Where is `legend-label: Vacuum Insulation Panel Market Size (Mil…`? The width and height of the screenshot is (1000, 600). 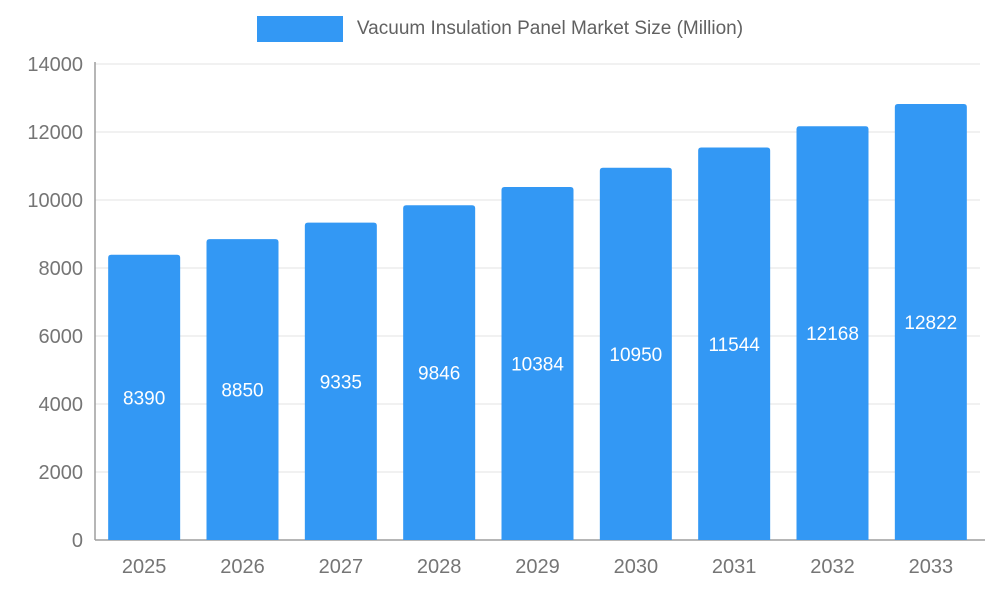 legend-label: Vacuum Insulation Panel Market Size (Mil… is located at coordinates (550, 28).